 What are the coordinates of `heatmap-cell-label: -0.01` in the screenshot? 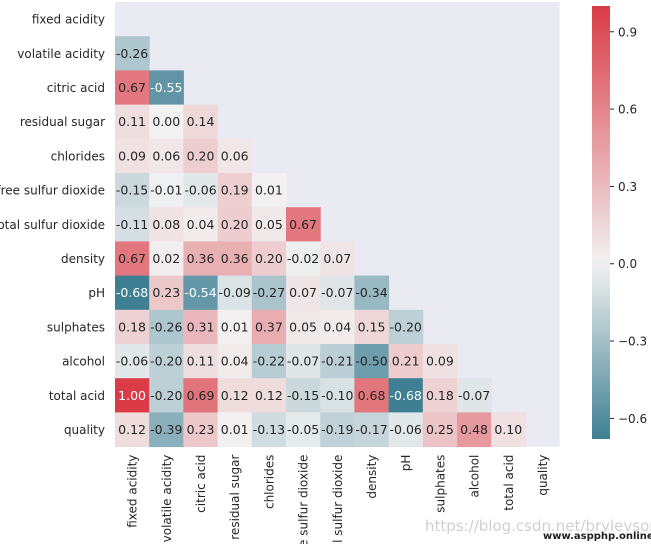 It's located at (166, 190).